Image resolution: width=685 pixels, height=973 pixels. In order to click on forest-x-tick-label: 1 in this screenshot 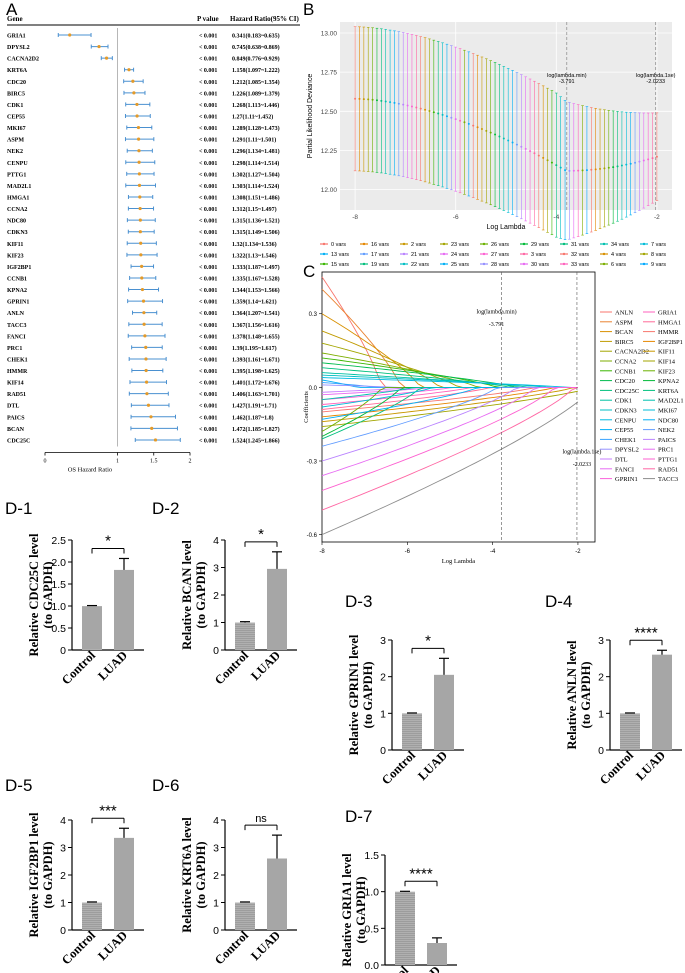, I will do `click(117, 462)`.